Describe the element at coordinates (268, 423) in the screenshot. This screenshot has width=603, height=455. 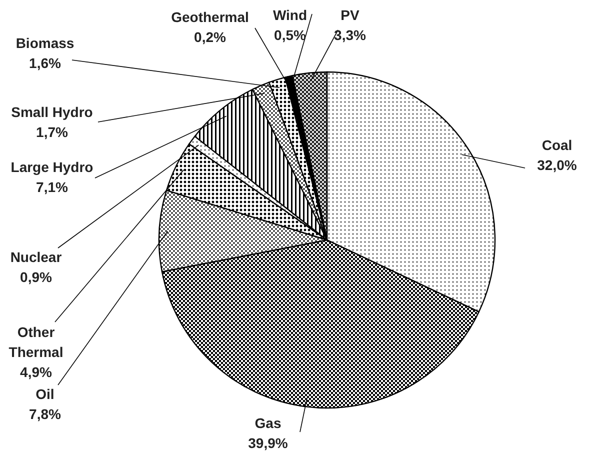
I see `slice-label: Gas` at that location.